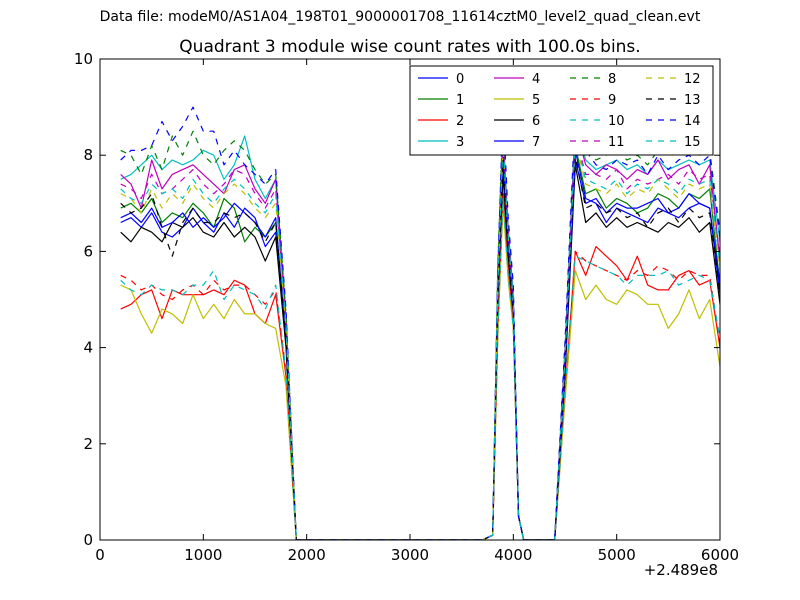 The height and width of the screenshot is (600, 800). Describe the element at coordinates (692, 100) in the screenshot. I see `legend-label: 13` at that location.